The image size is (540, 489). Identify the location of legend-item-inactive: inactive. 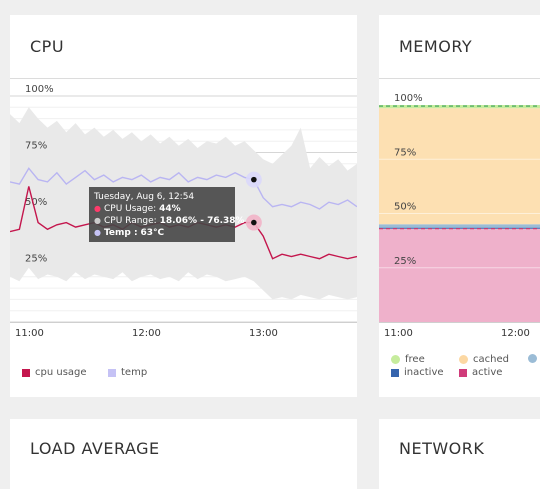
(417, 372).